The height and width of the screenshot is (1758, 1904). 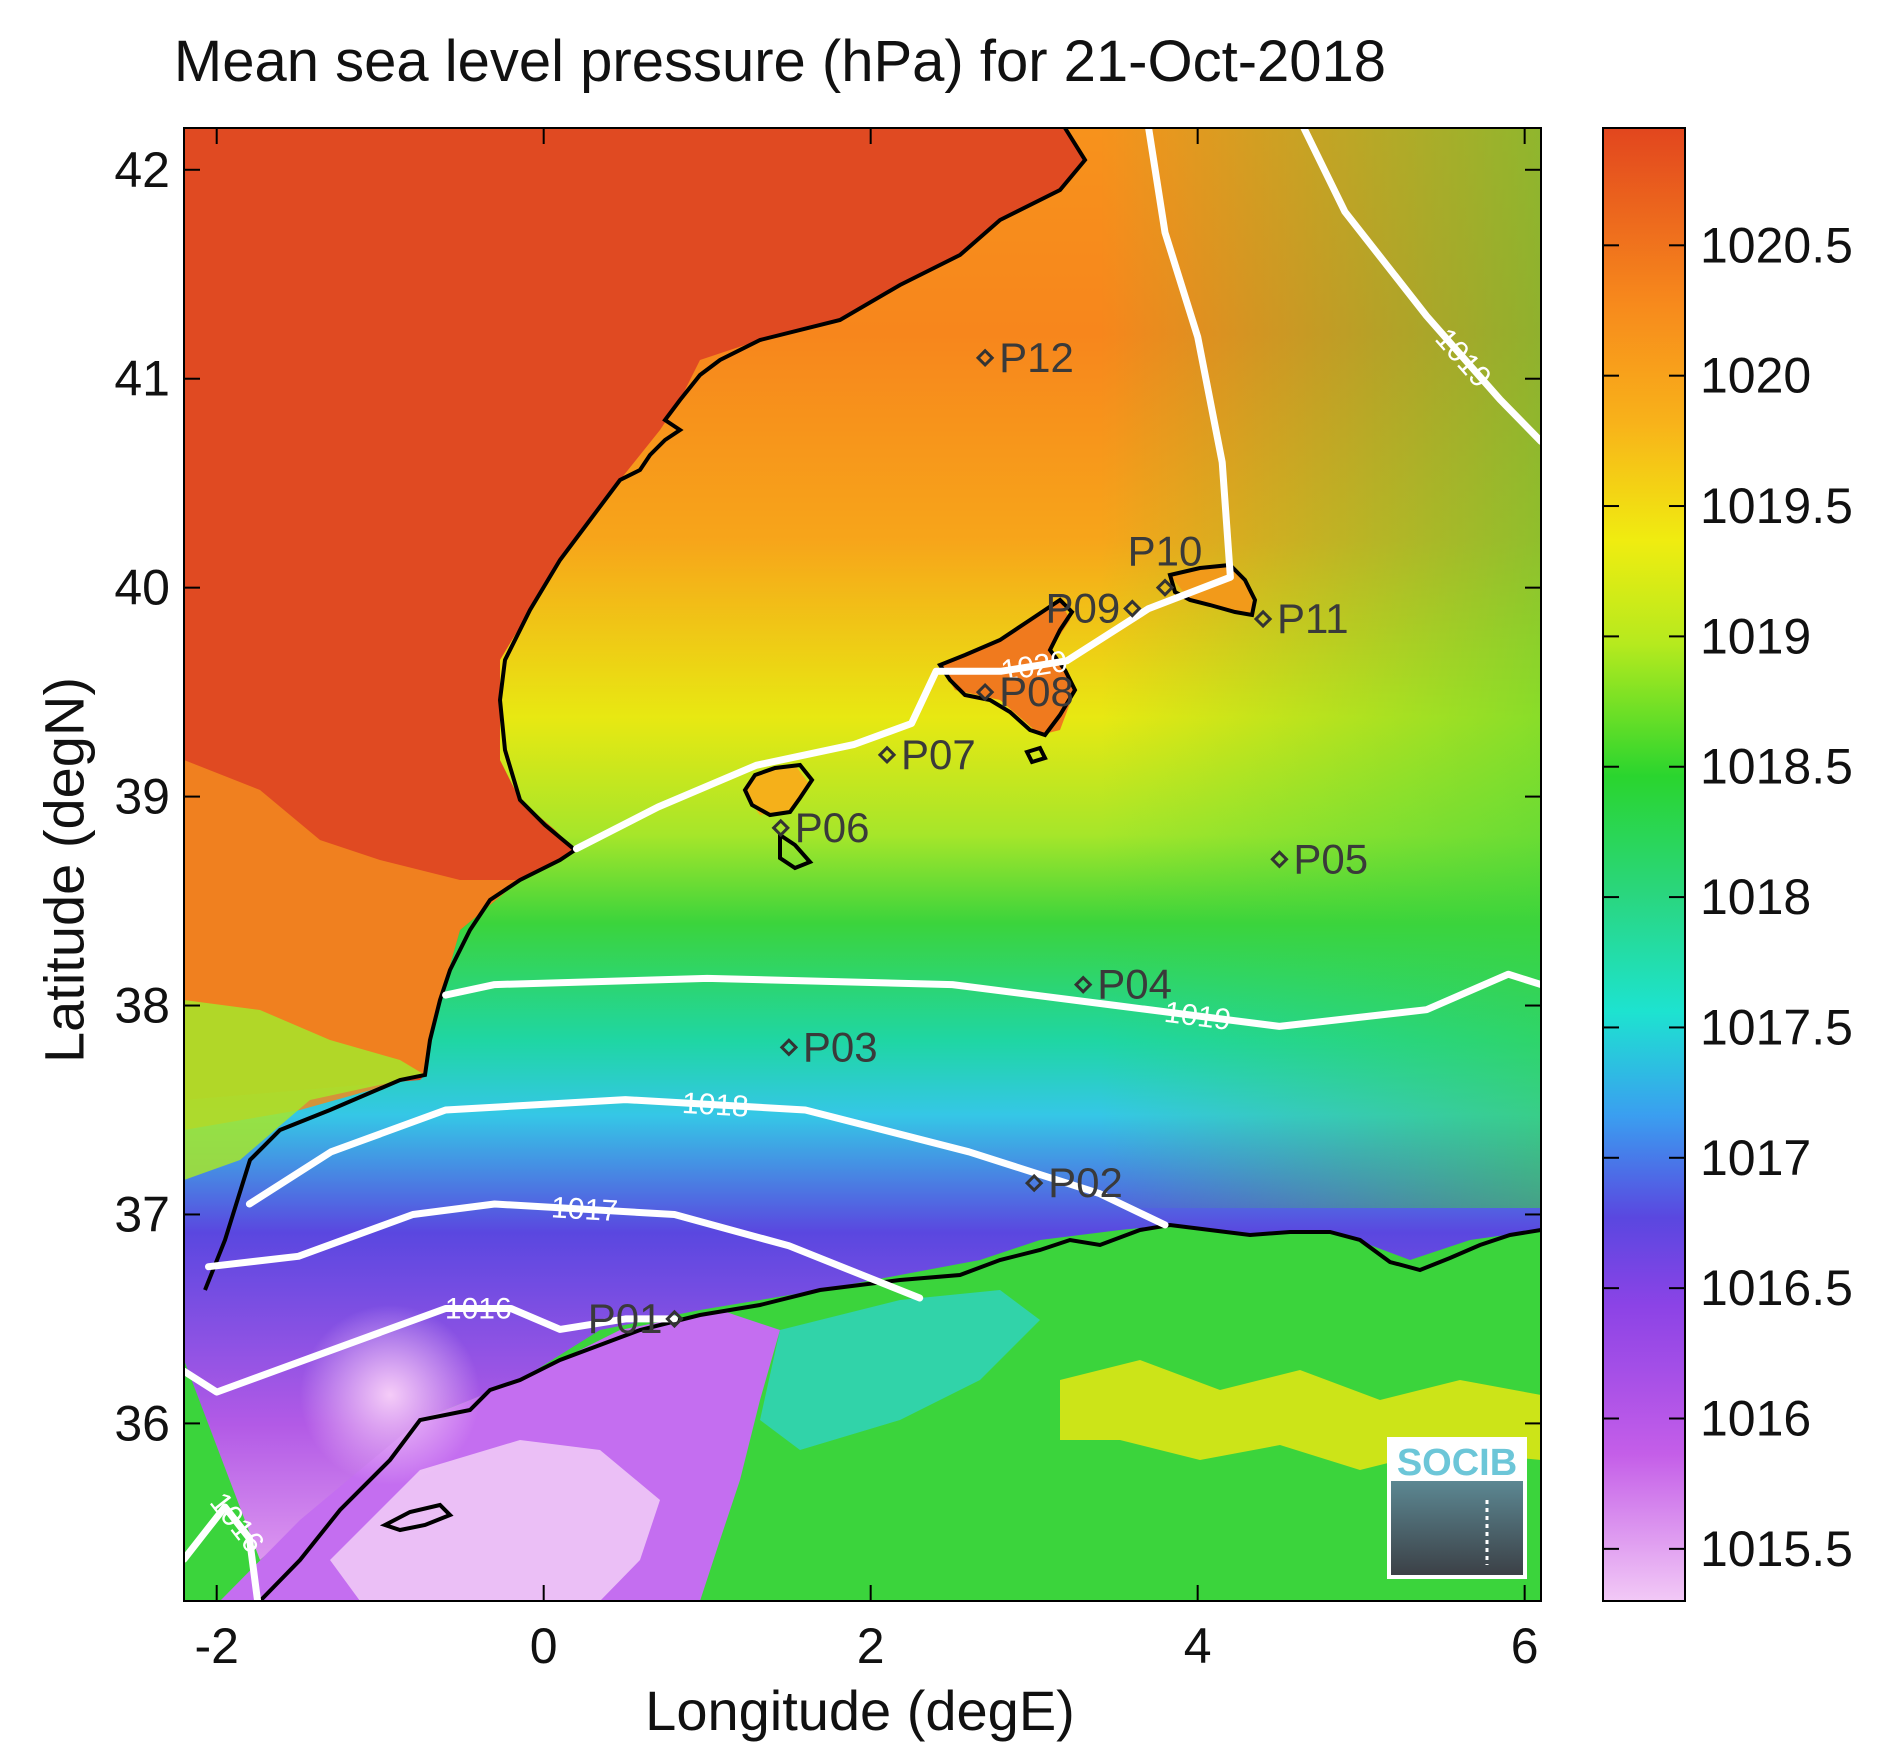 I want to click on cb-tick-label-3: 1017, so click(x=1755, y=1158).